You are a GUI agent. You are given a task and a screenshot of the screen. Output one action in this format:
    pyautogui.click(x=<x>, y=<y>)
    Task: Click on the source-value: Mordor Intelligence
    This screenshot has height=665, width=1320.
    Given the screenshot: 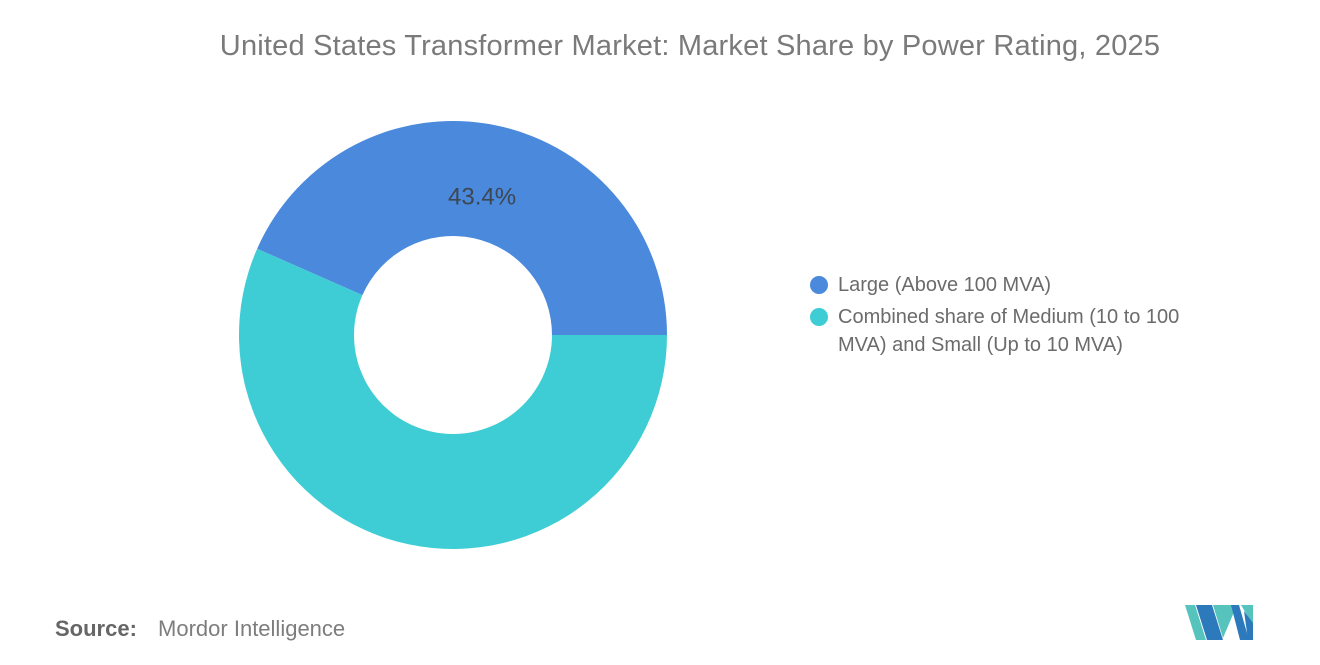 What is the action you would take?
    pyautogui.click(x=252, y=628)
    